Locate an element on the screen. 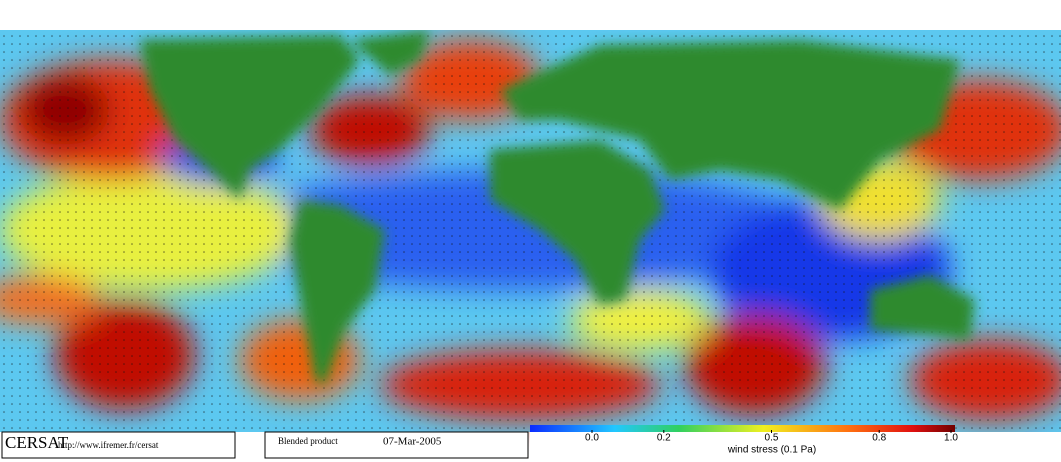 This screenshot has height=462, width=1061. colorbar-tick-label: 0.5 is located at coordinates (772, 438).